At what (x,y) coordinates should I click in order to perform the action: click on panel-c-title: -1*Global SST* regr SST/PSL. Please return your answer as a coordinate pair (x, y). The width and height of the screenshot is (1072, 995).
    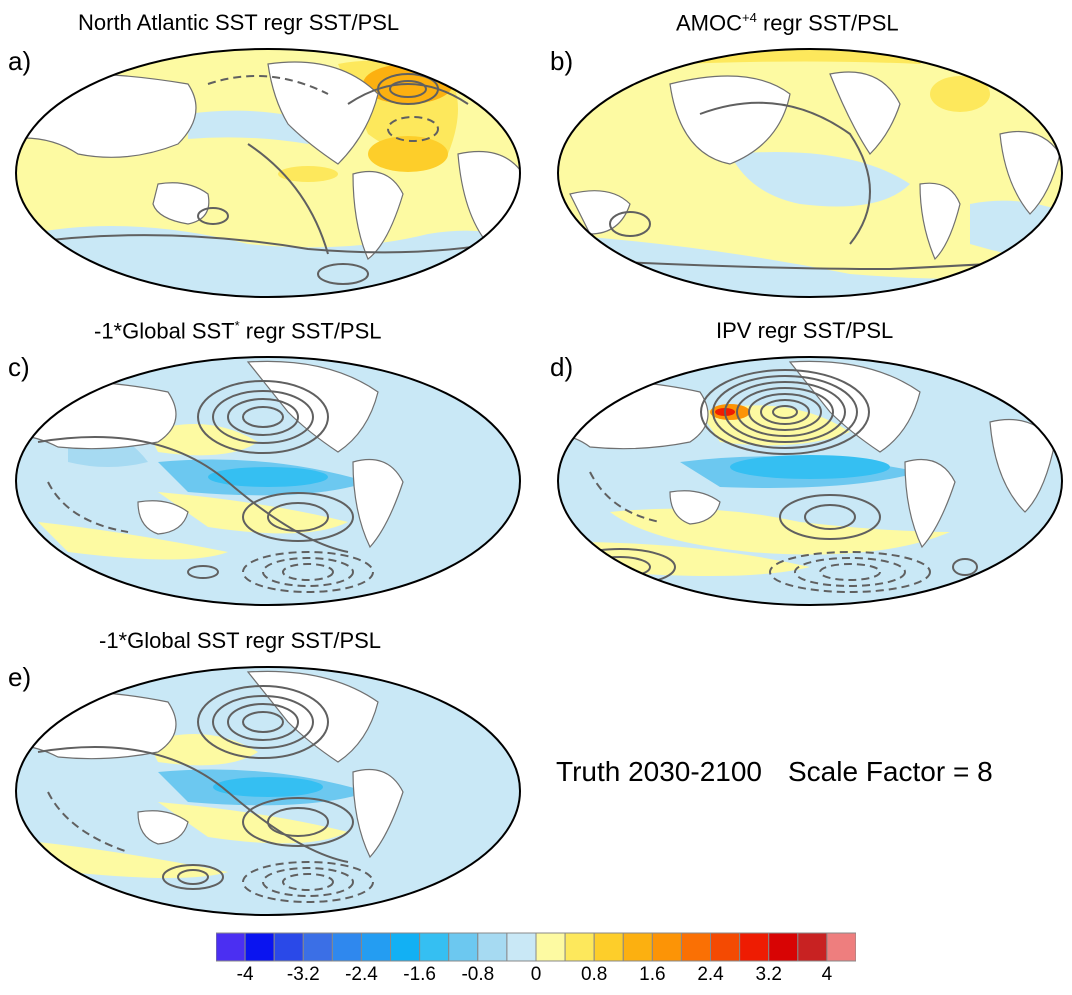
    Looking at the image, I should click on (238, 331).